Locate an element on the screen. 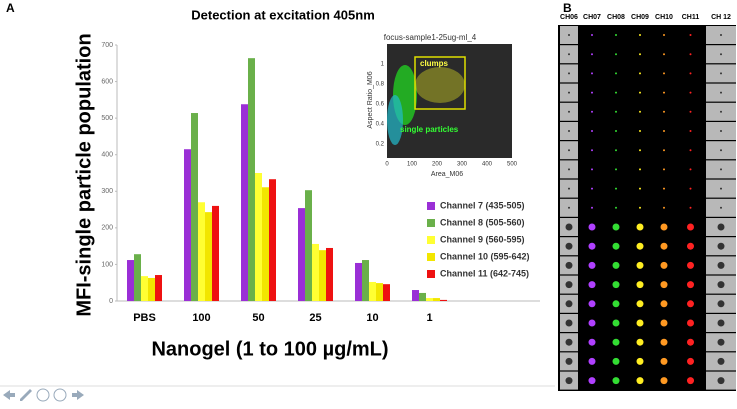  column-header: CH08 is located at coordinates (616, 17).